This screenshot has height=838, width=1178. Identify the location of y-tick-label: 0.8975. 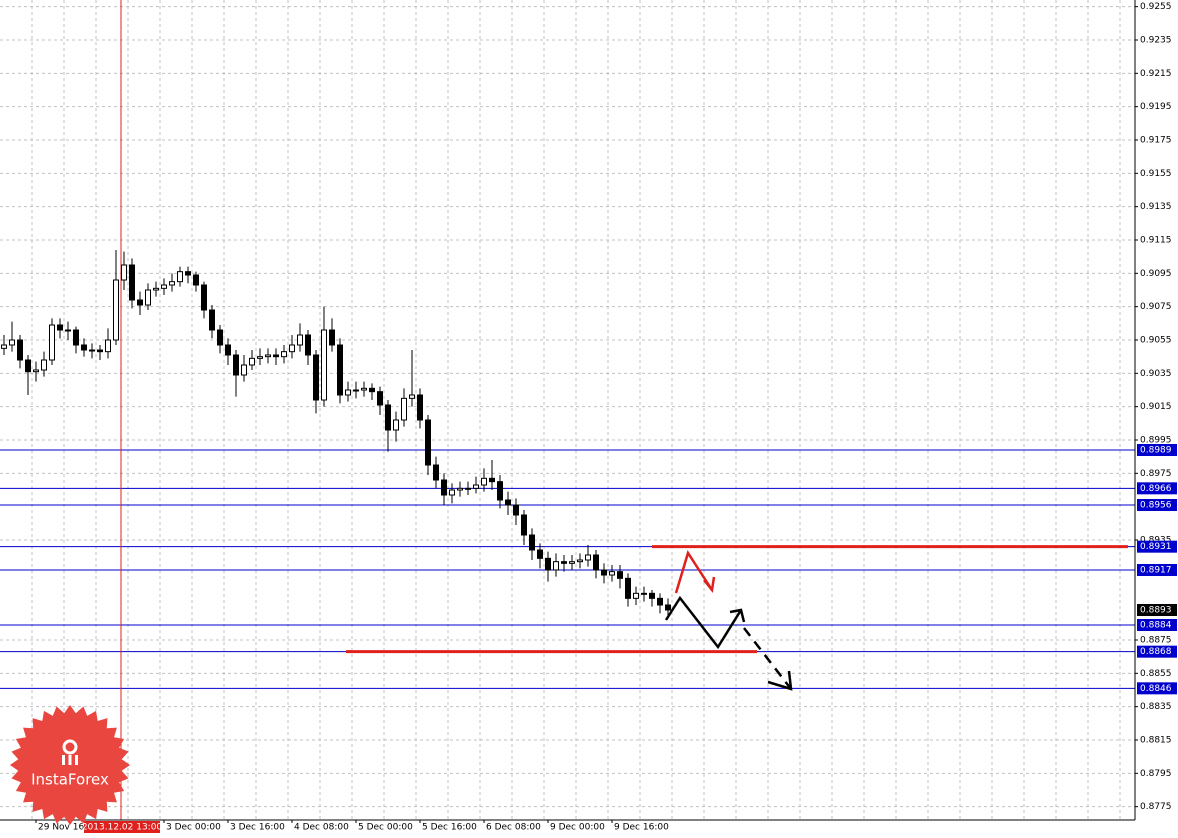
(1156, 474).